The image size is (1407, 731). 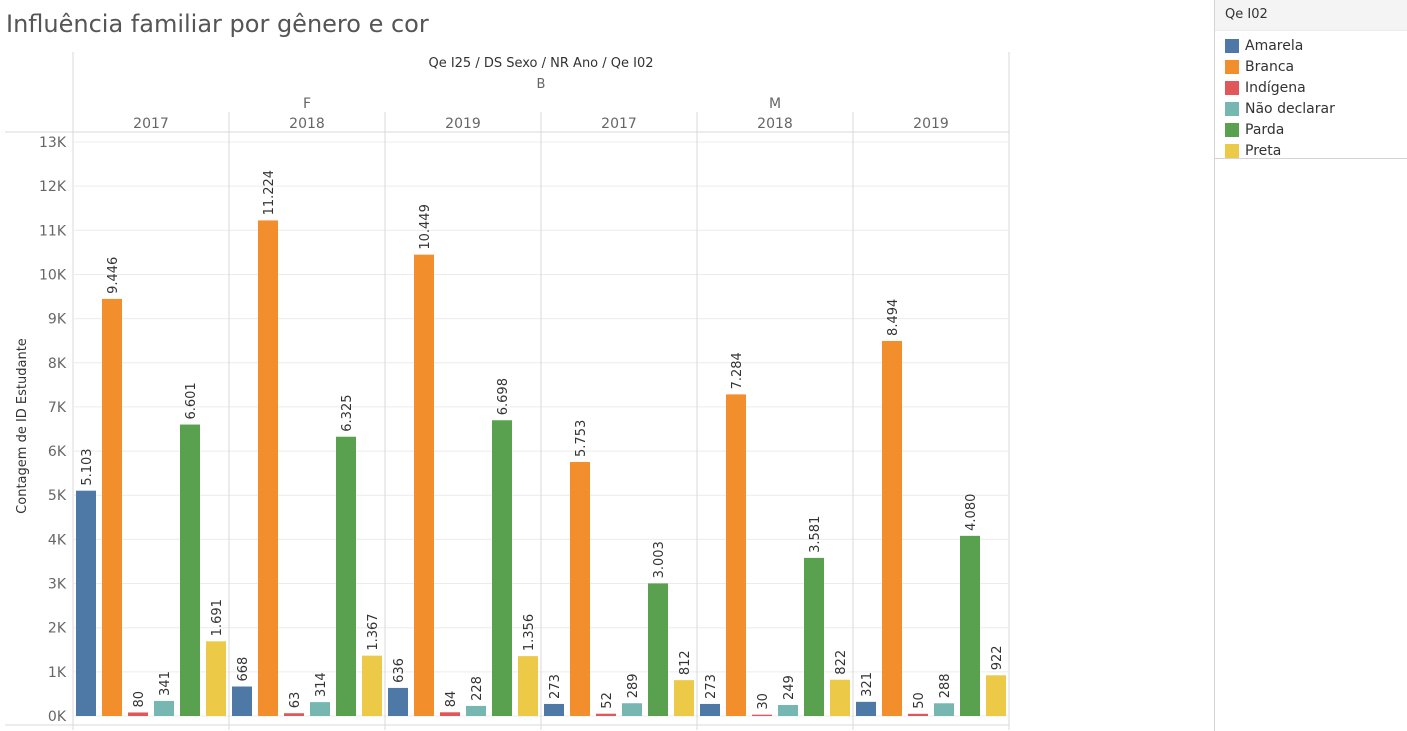 I want to click on y-tick-label: 5K, so click(x=57, y=496).